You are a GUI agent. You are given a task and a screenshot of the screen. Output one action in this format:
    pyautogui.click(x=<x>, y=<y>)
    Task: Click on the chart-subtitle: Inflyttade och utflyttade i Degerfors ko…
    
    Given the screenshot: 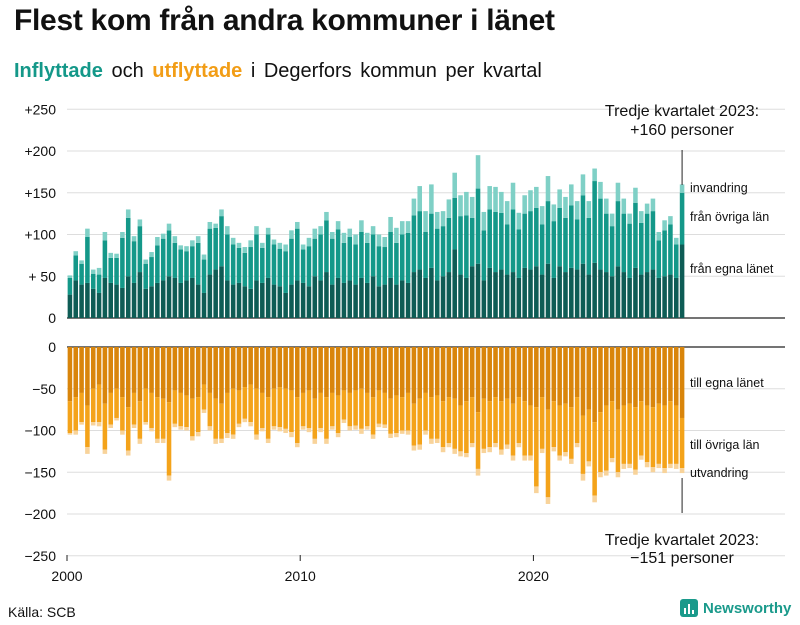 What is the action you would take?
    pyautogui.click(x=278, y=71)
    